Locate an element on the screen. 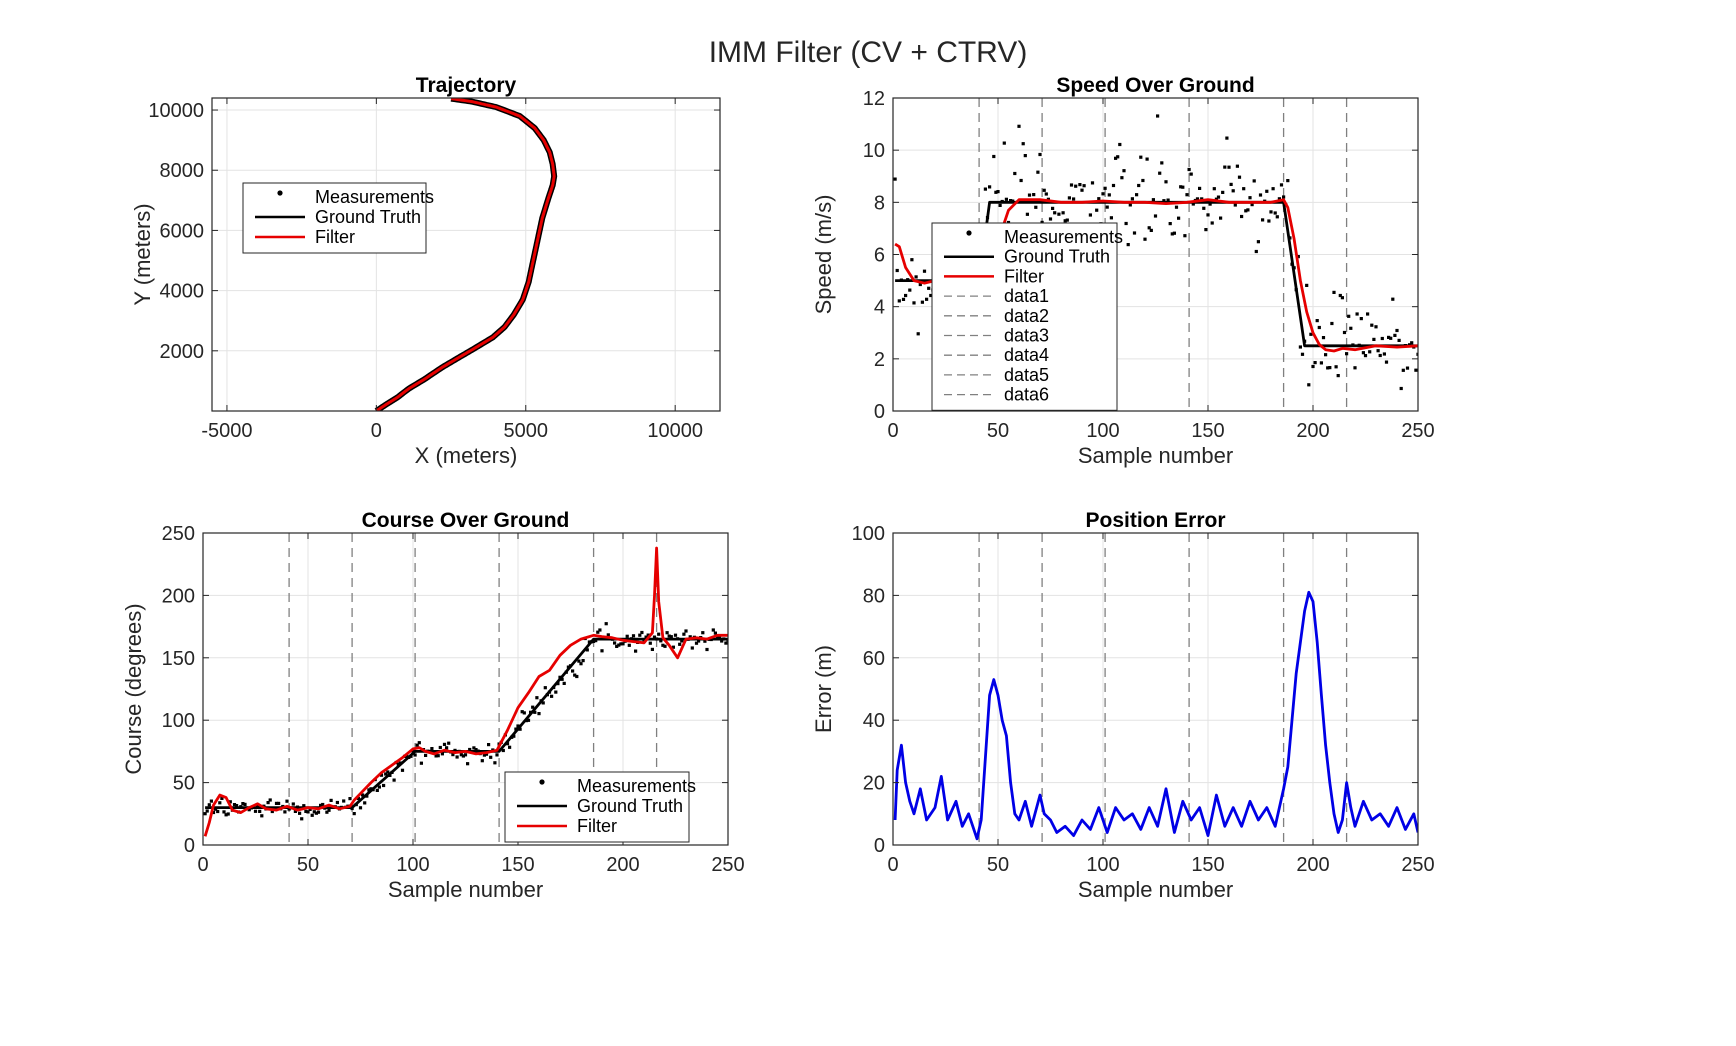  x-tick-label: 150 is located at coordinates (1207, 865).